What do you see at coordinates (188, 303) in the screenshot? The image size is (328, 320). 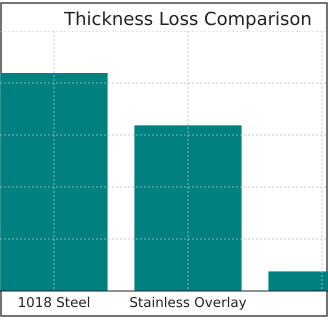 I see `x-tick-label: Stainless Overlay` at bounding box center [188, 303].